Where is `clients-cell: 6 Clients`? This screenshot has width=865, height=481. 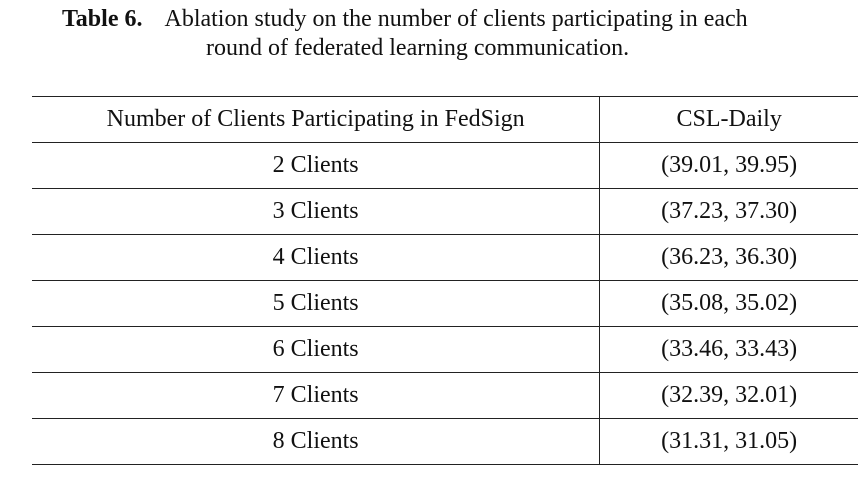 clients-cell: 6 Clients is located at coordinates (316, 349).